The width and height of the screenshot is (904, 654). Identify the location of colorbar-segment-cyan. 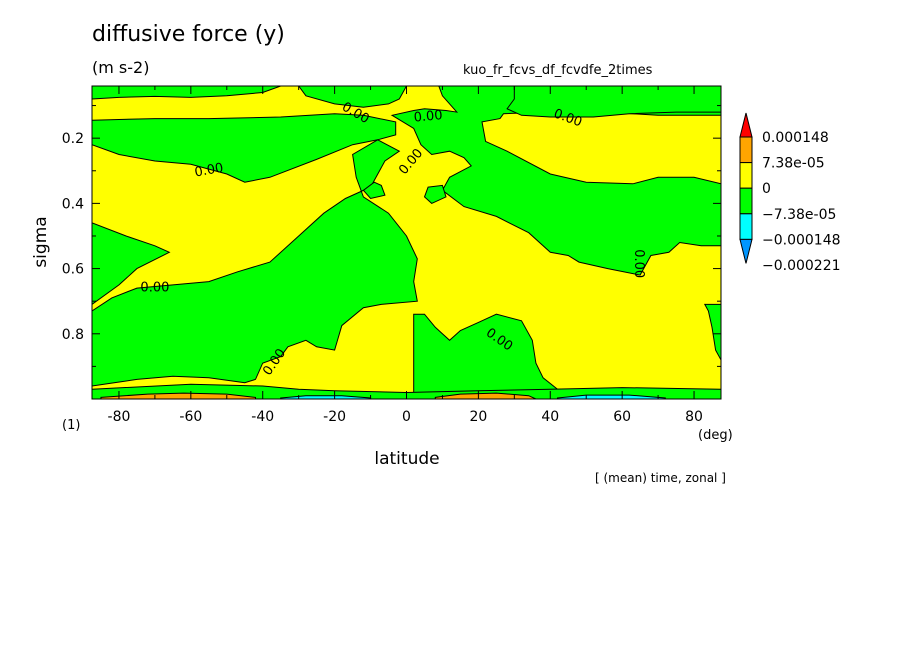
(746, 226).